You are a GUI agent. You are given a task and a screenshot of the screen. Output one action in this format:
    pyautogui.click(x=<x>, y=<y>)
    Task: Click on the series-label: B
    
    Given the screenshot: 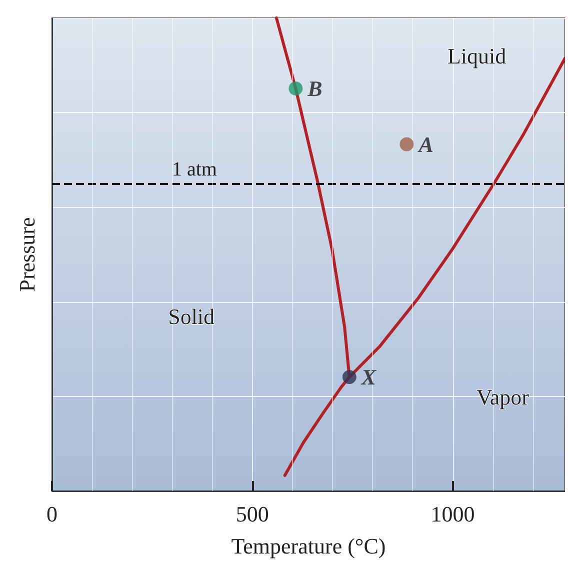 What is the action you would take?
    pyautogui.click(x=314, y=88)
    